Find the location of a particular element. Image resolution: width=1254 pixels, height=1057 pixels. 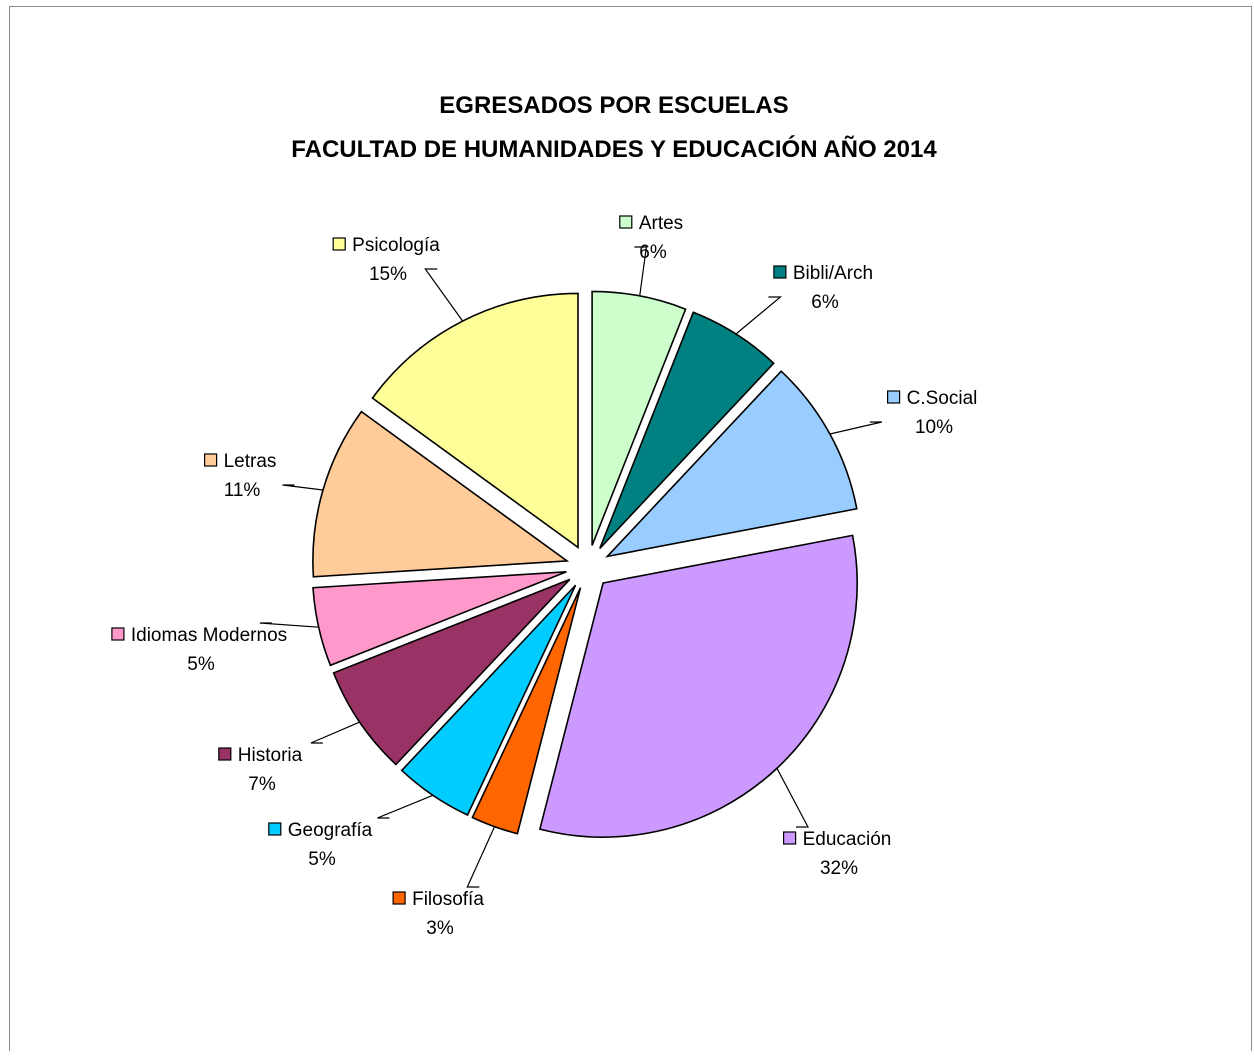

label-name-psicologia: Psicología is located at coordinates (396, 245).